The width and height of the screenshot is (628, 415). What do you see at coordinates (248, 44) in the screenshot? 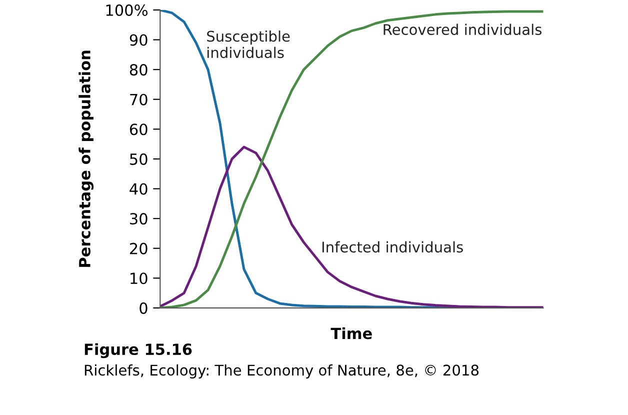
I see `series-label: Susceptible individuals` at bounding box center [248, 44].